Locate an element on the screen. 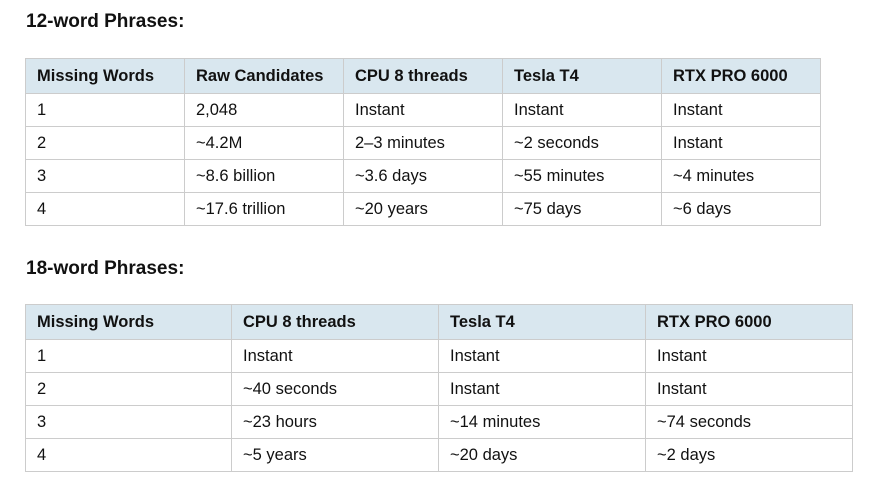  table-cell: ~17.6 trillion is located at coordinates (264, 209).